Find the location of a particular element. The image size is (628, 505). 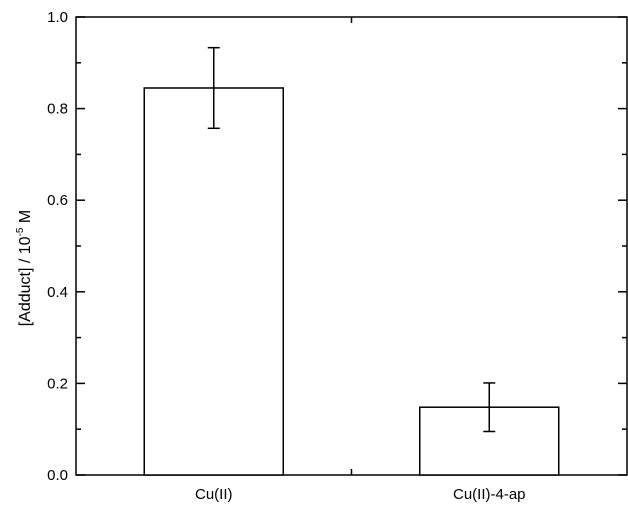

y-axis-title-unit: M is located at coordinates (25, 219).